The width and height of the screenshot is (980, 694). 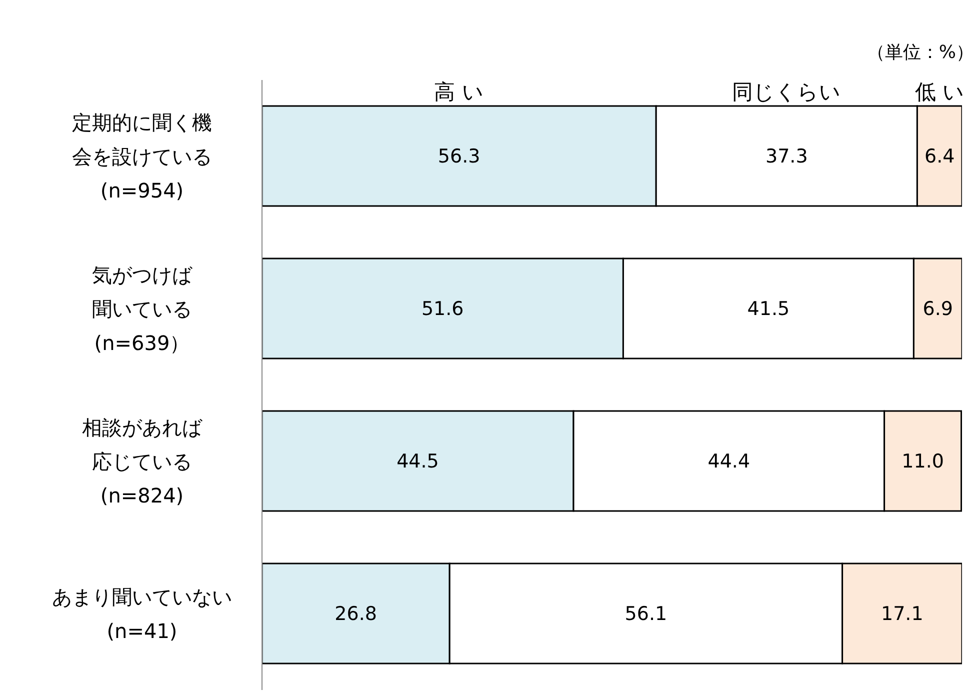 I want to click on data-label: 56.1, so click(x=646, y=614).